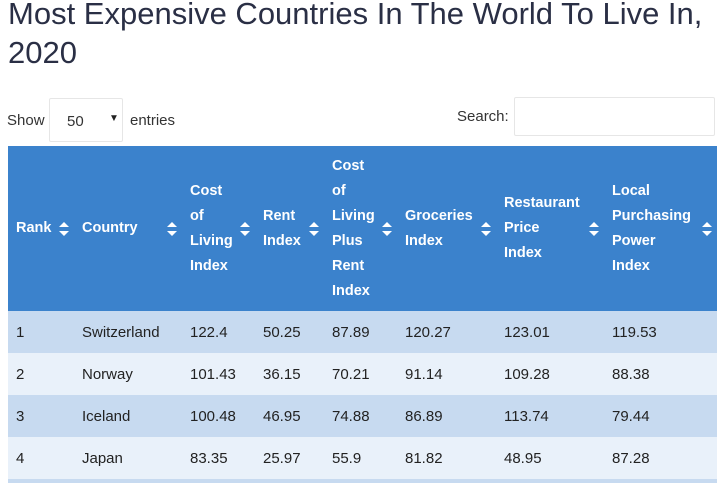 Image resolution: width=718 pixels, height=483 pixels. I want to click on entries-per-page-select: 50 ▼, so click(86, 120).